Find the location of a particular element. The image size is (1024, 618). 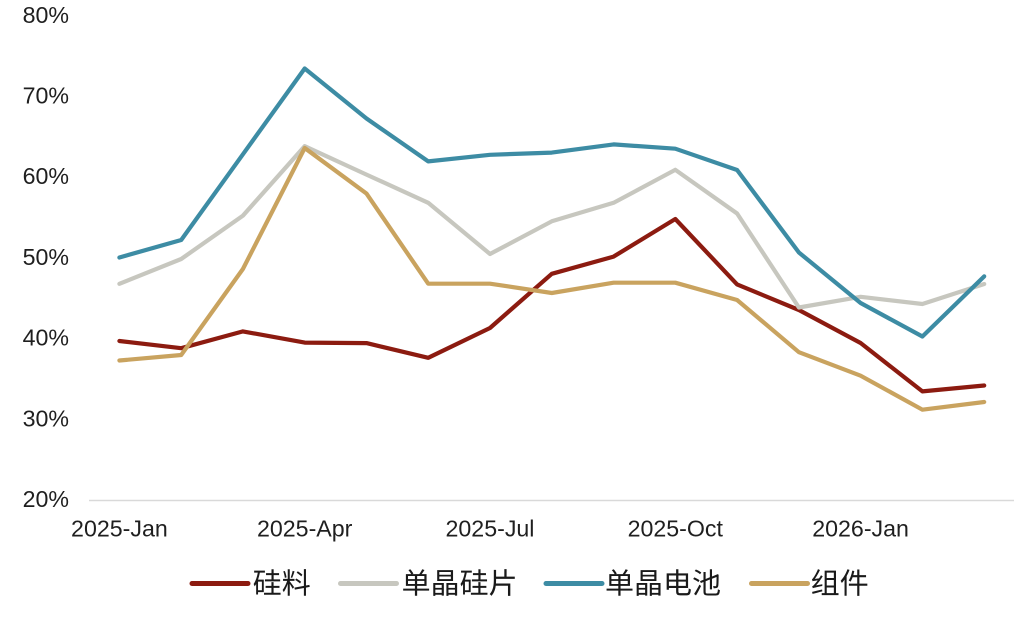

svg-text: 40% is located at coordinates (46, 338).